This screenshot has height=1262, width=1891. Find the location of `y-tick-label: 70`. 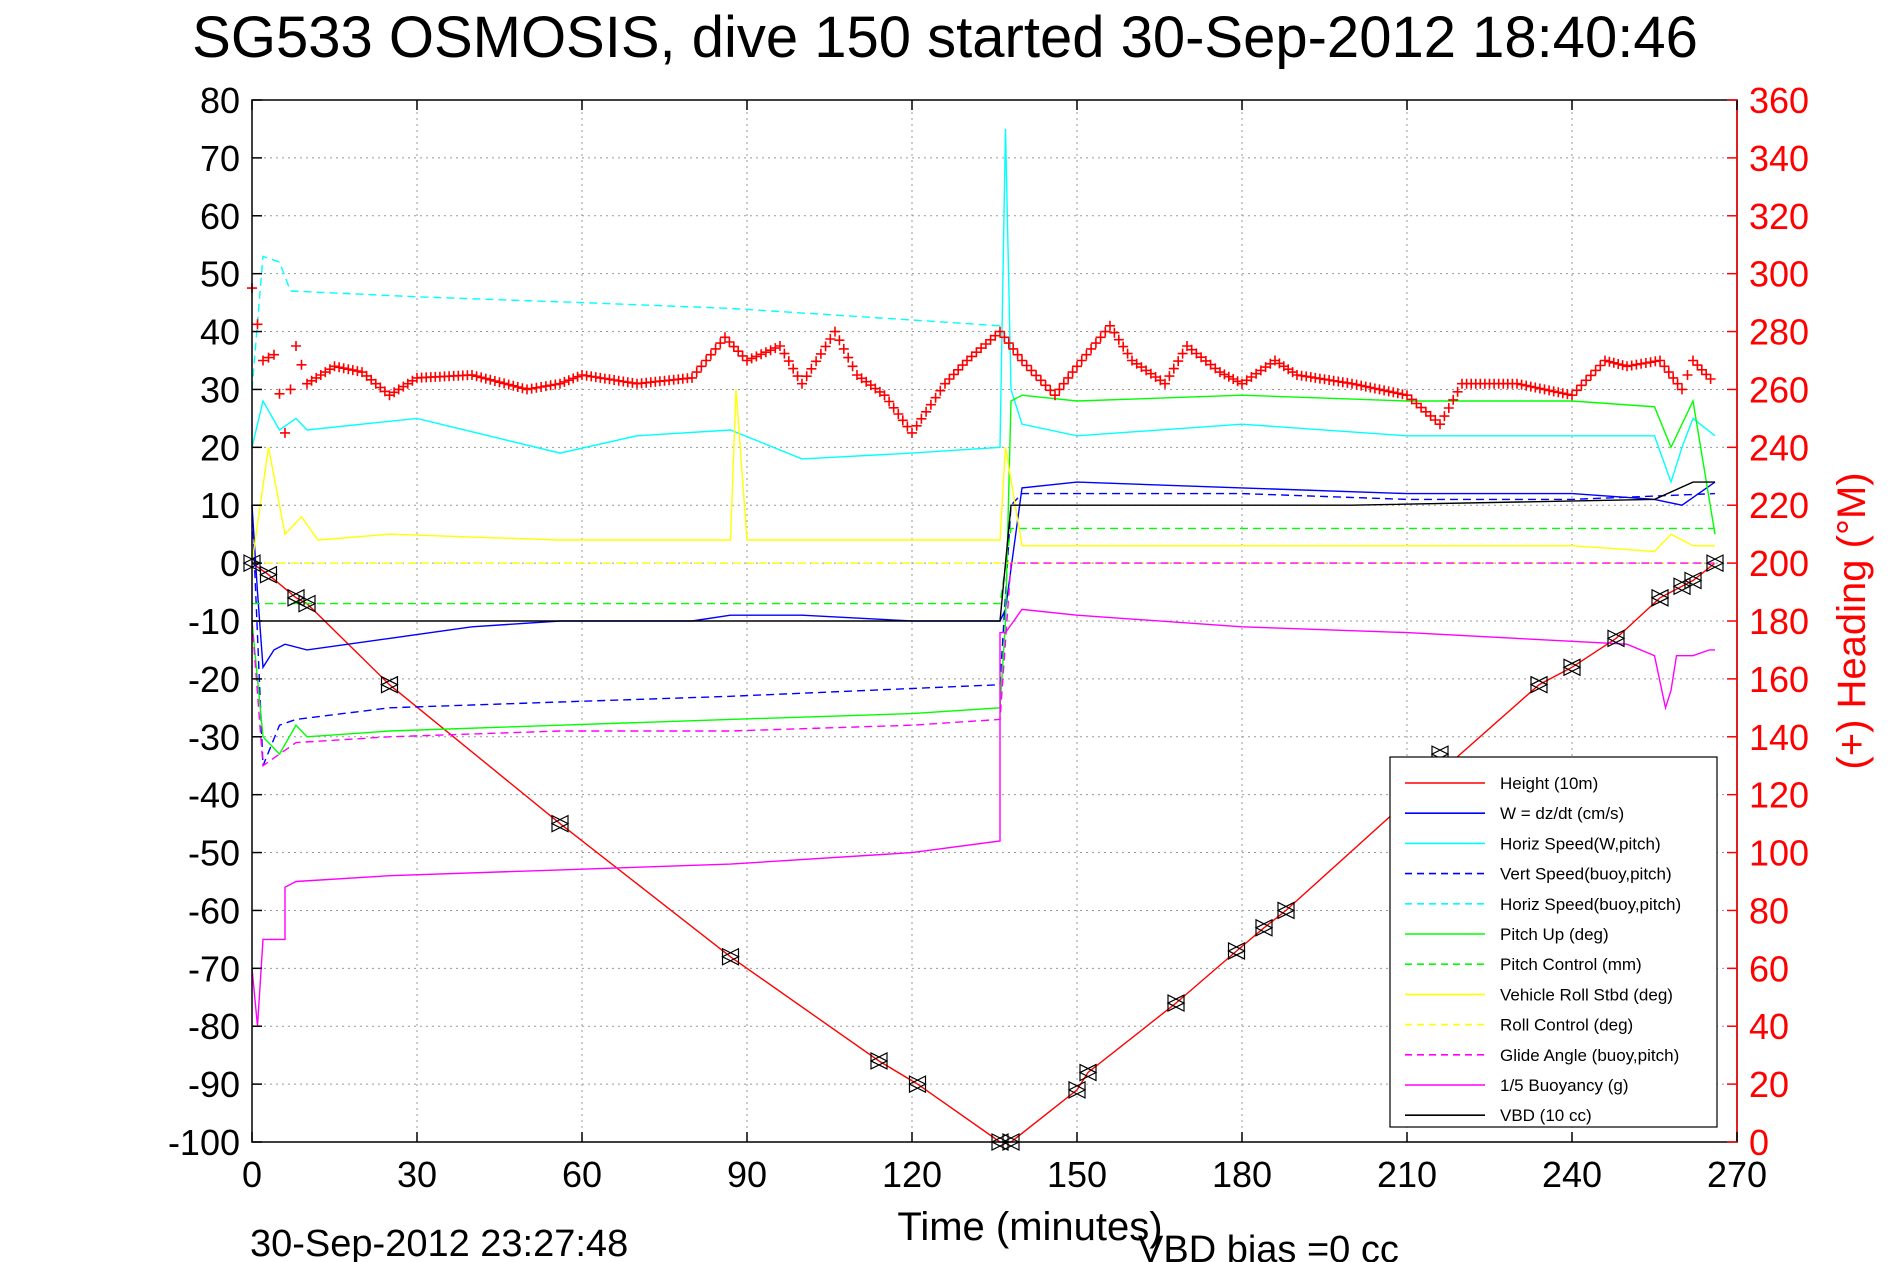

y-tick-label: 70 is located at coordinates (220, 158).